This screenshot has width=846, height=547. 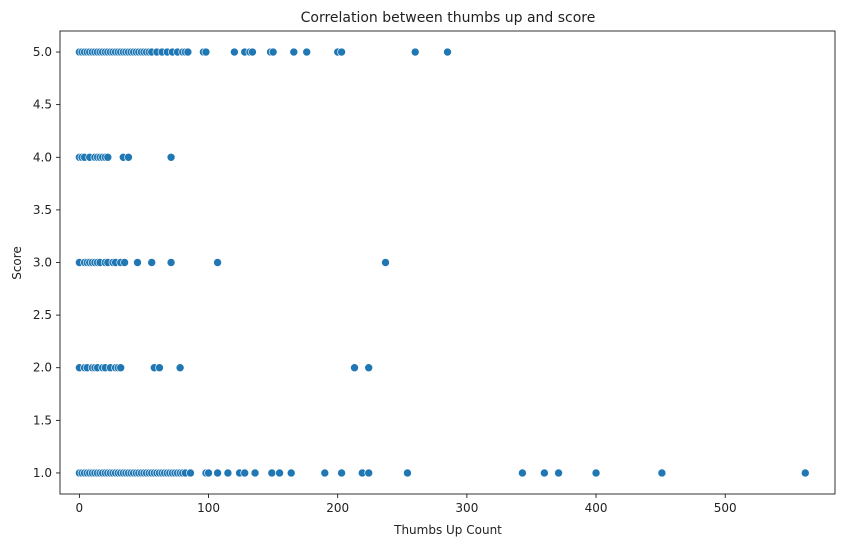 I want to click on x-axis-ticks: 0 100 200 300 400 500, so click(x=406, y=504).